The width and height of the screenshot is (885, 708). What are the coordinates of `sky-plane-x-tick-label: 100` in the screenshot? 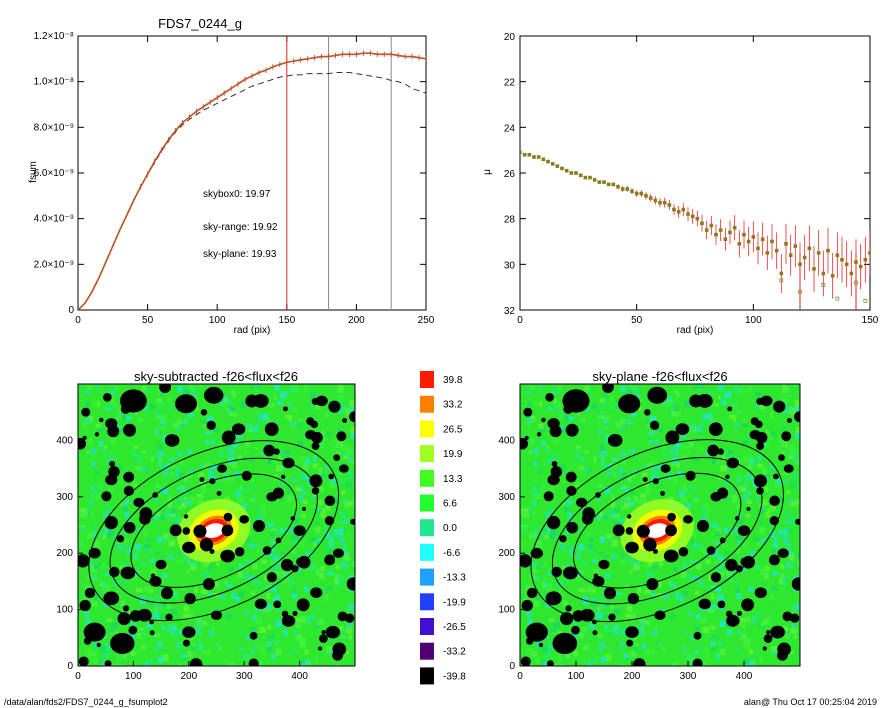 It's located at (576, 676).